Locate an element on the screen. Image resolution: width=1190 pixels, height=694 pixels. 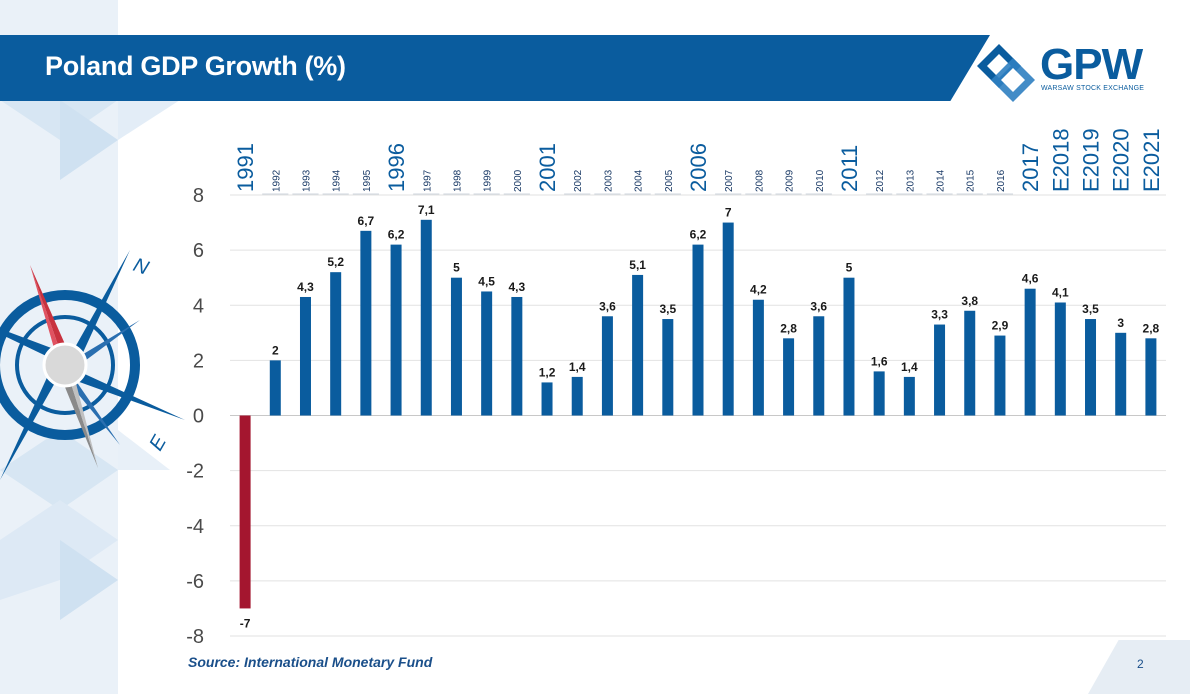
x-axis-year-label: 1999 is located at coordinates (488, 180).